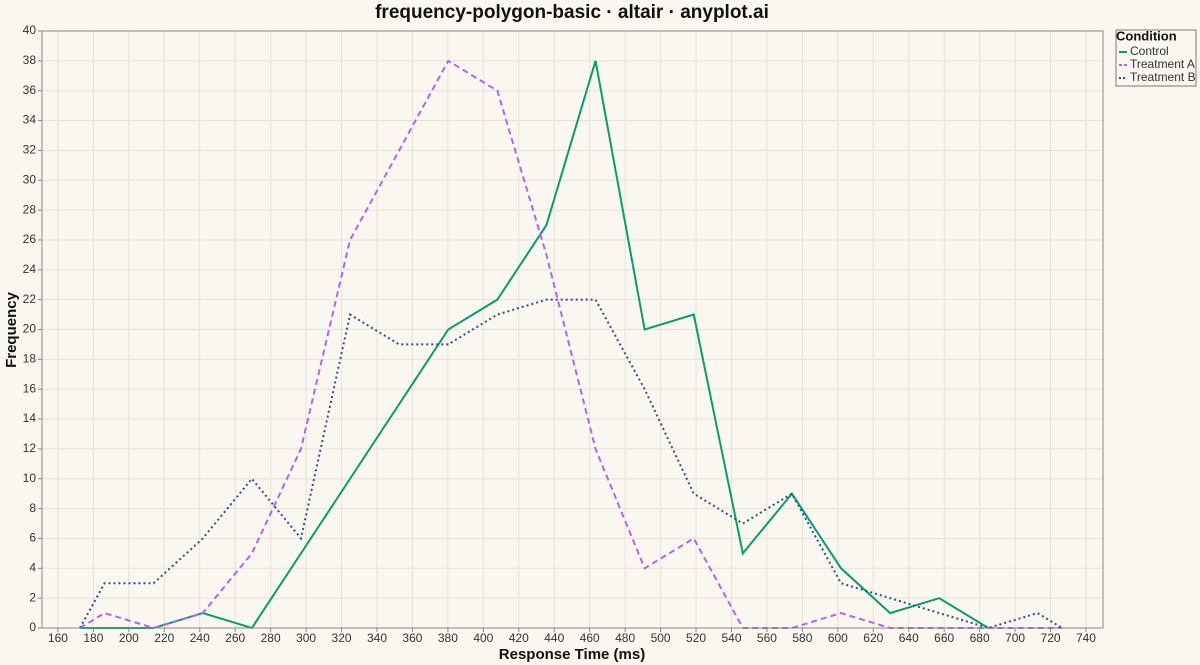 The width and height of the screenshot is (1200, 665). I want to click on x-tick-label: 180, so click(93, 638).